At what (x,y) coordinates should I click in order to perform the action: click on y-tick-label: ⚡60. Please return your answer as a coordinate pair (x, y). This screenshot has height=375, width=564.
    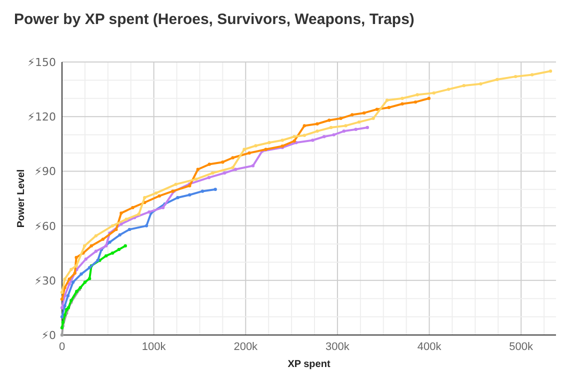
    Looking at the image, I should click on (45, 226).